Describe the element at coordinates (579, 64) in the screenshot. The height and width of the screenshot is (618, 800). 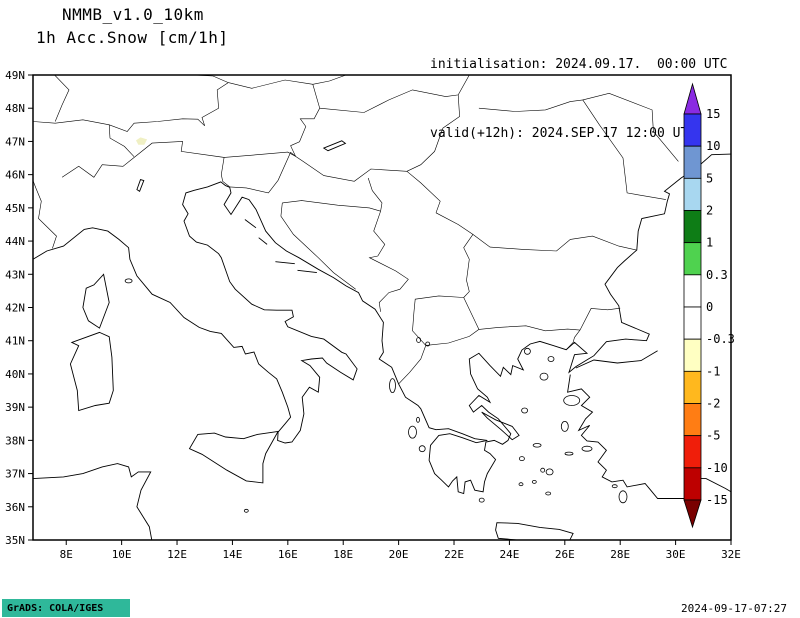
I see `init-time: initialisation: 2024.09.17. 00:00 UTC` at that location.